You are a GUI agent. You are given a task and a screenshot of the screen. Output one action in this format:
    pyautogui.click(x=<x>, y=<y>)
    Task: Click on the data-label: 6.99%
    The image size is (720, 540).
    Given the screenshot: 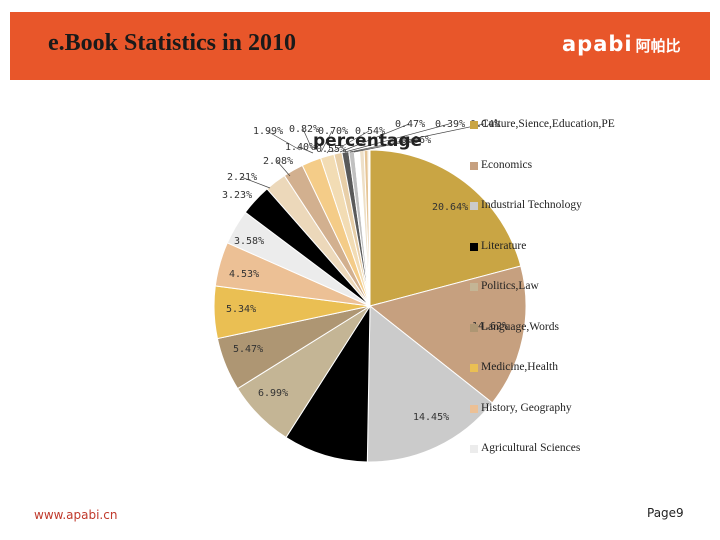 What is the action you would take?
    pyautogui.click(x=273, y=393)
    